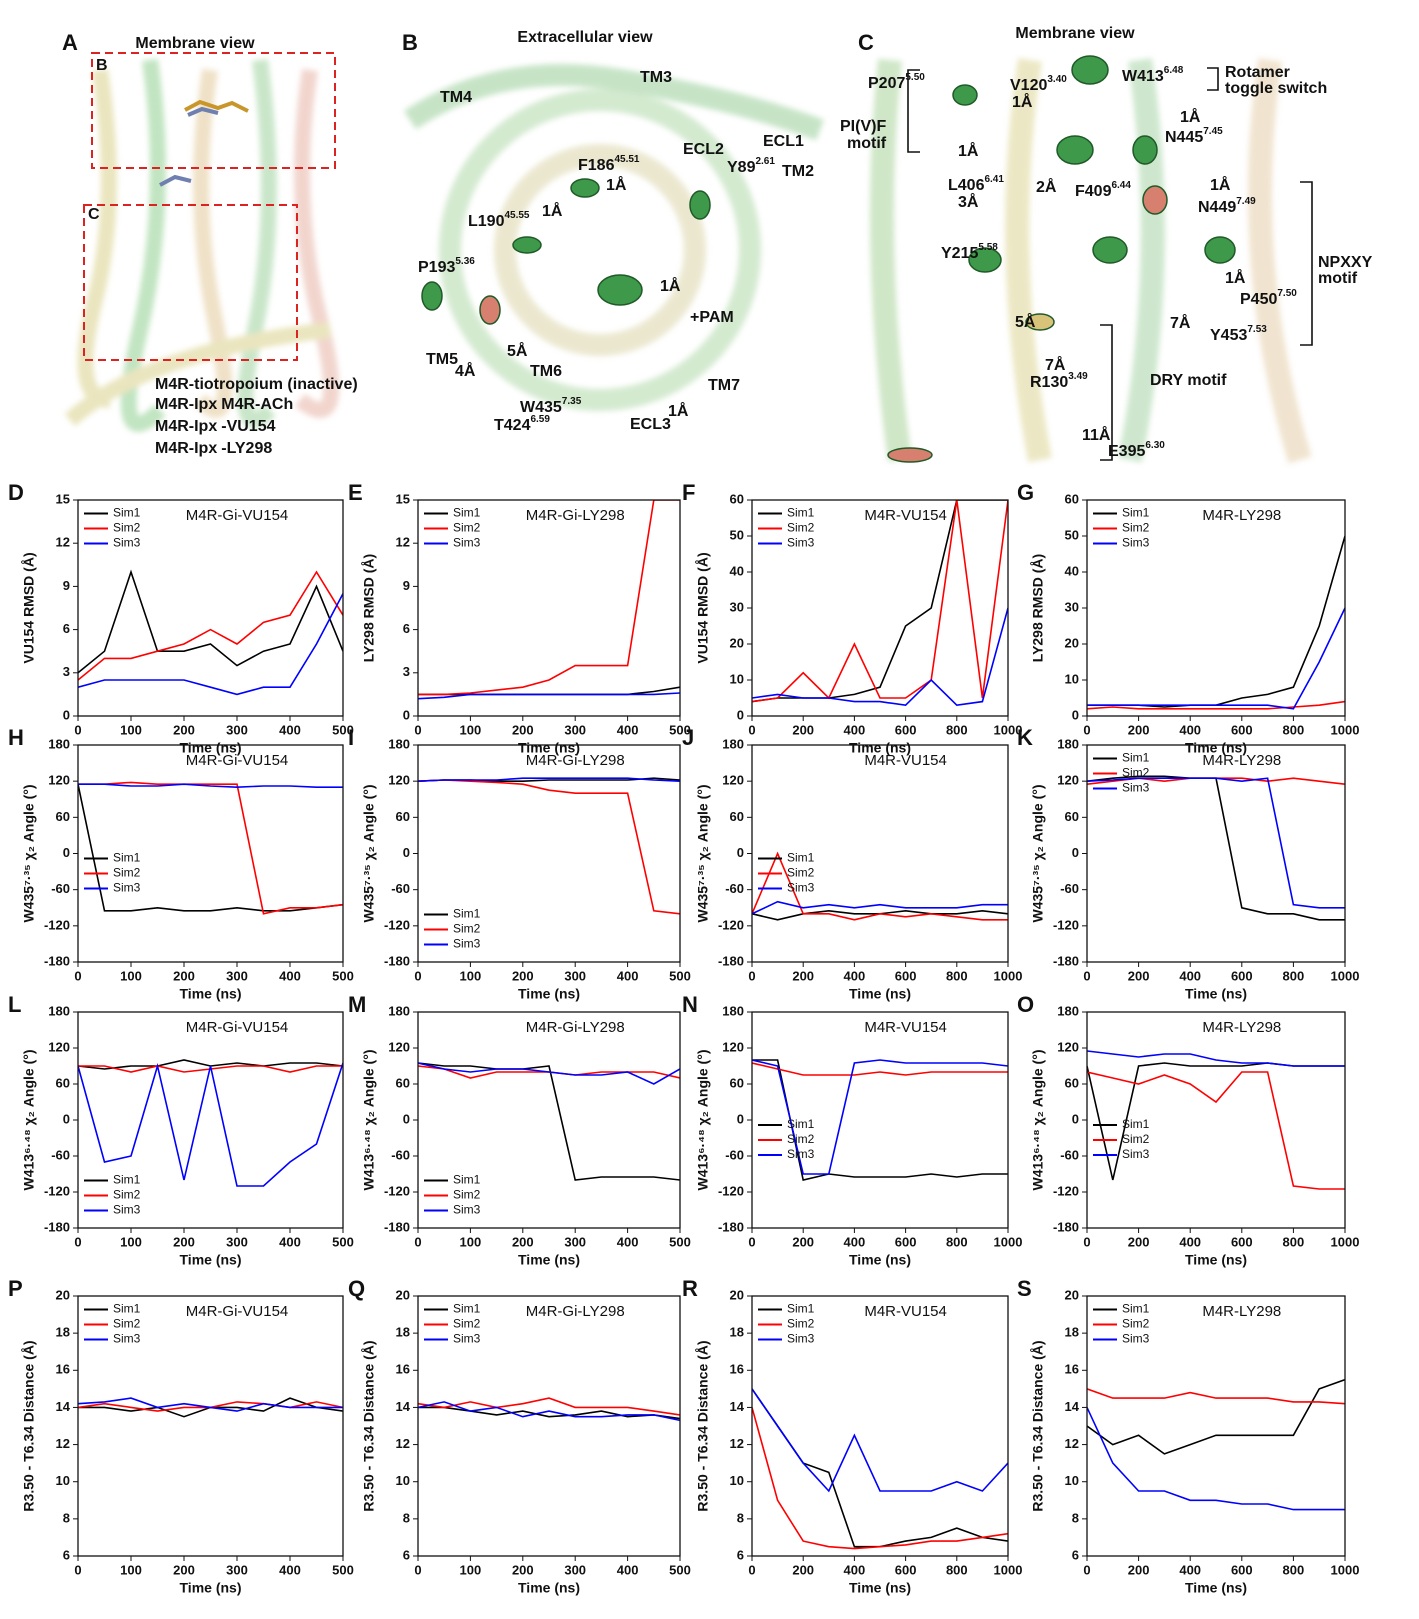 The height and width of the screenshot is (1619, 1419). What do you see at coordinates (1068, 1010) in the screenshot?
I see `y-tick-label: 180` at bounding box center [1068, 1010].